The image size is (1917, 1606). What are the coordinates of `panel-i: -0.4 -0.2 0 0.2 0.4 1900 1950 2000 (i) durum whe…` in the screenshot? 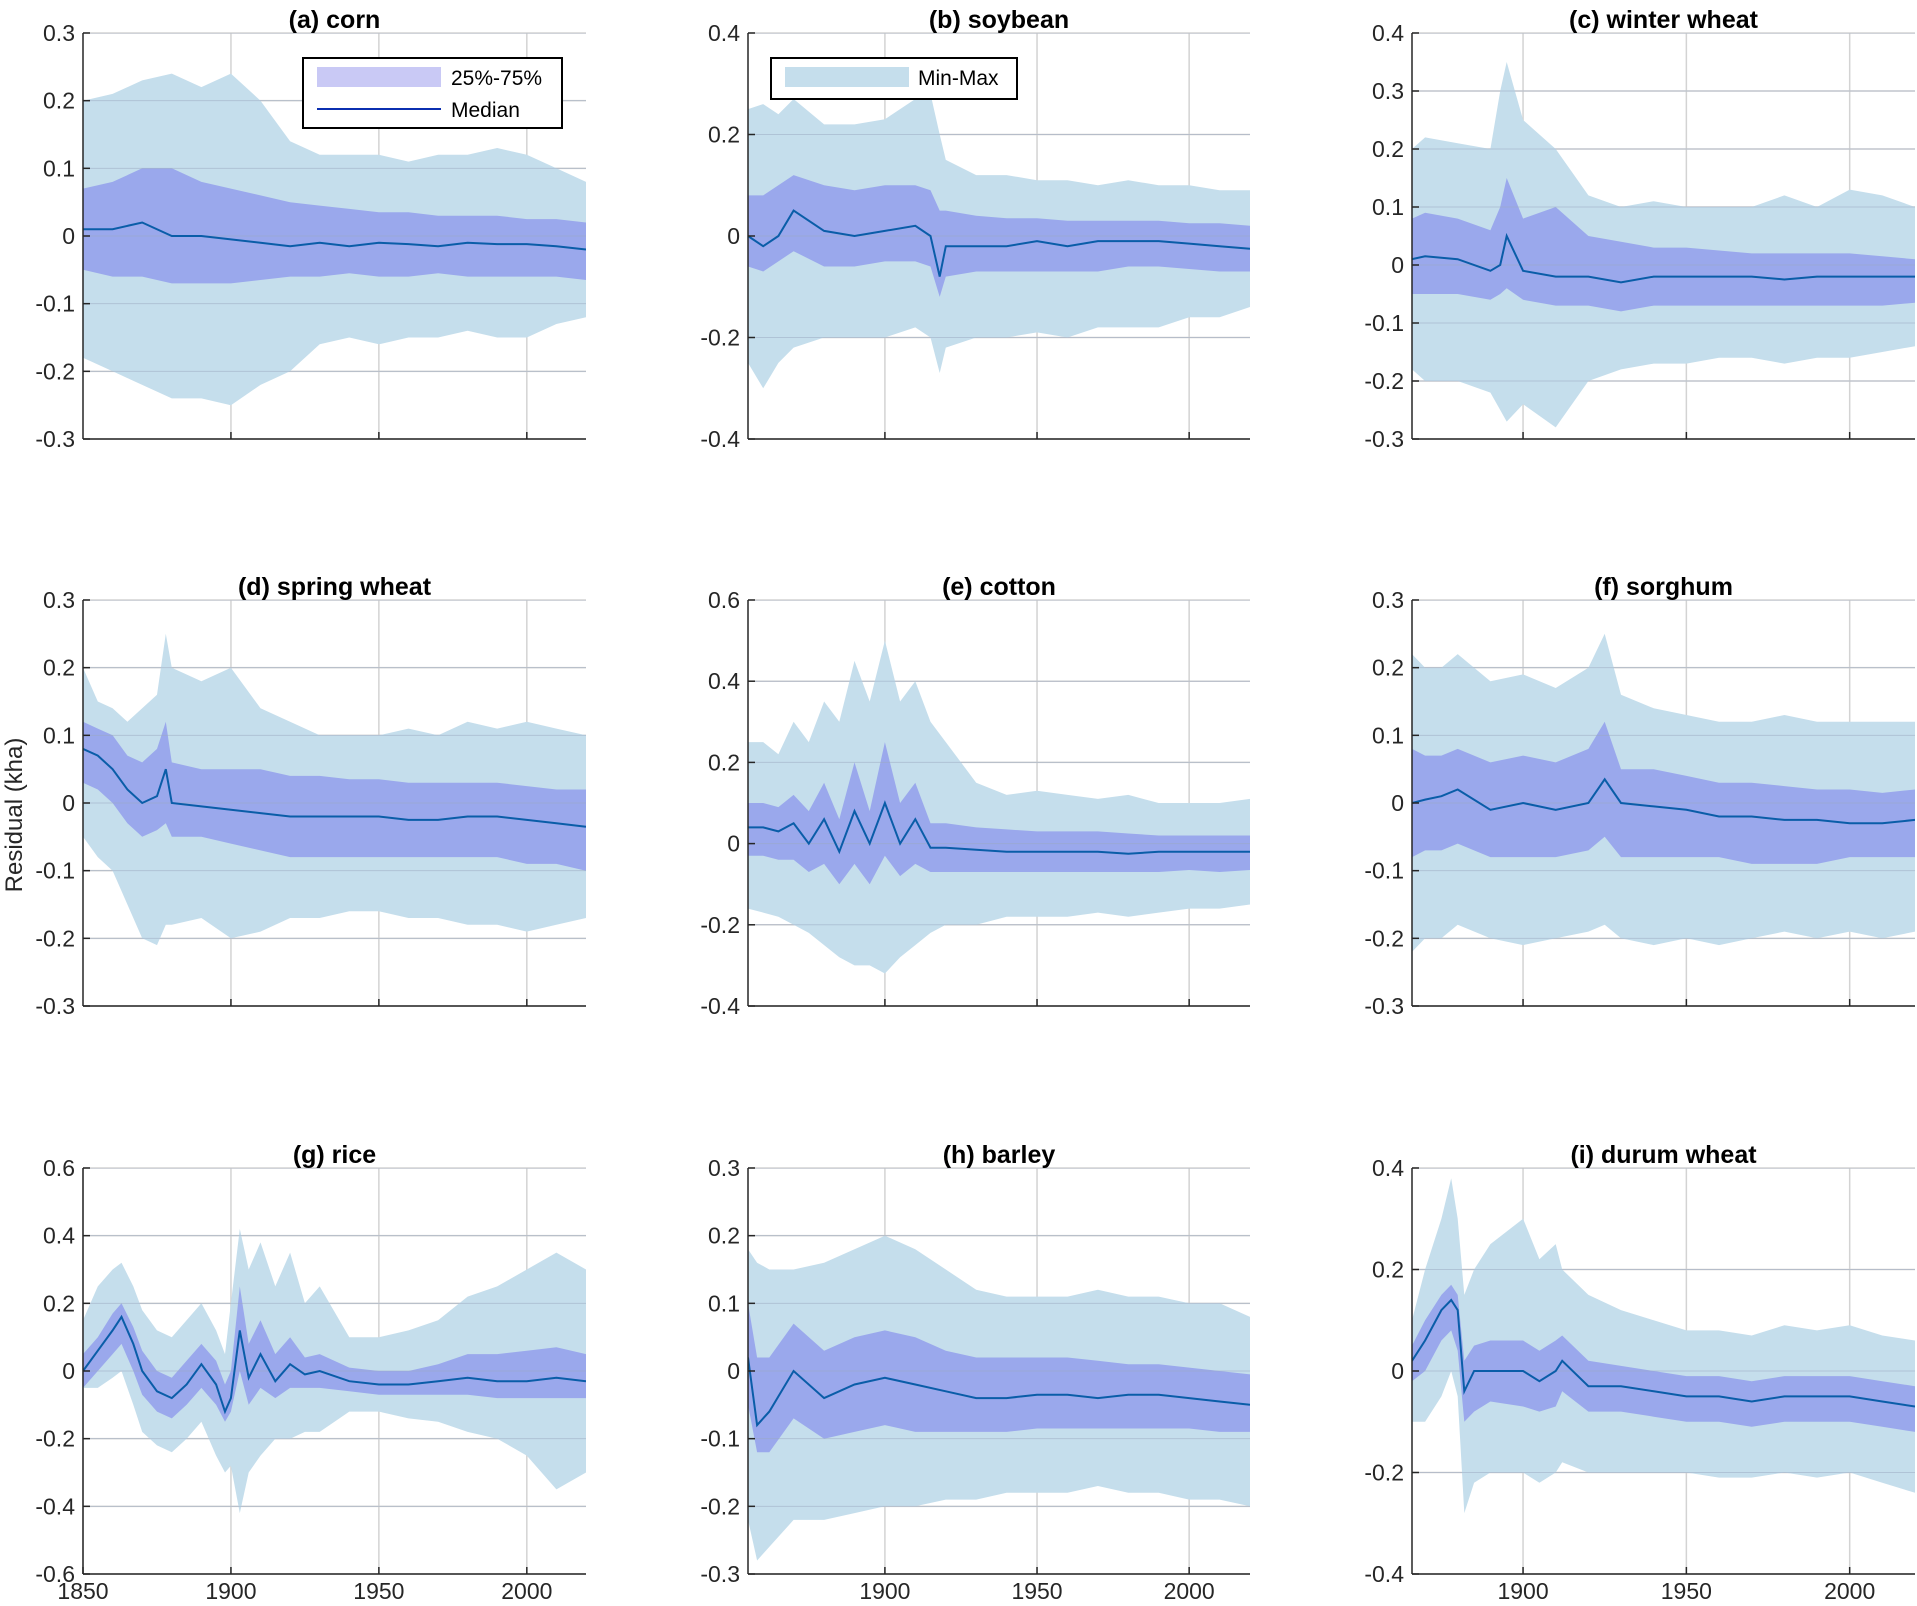 It's located at (1639, 1372).